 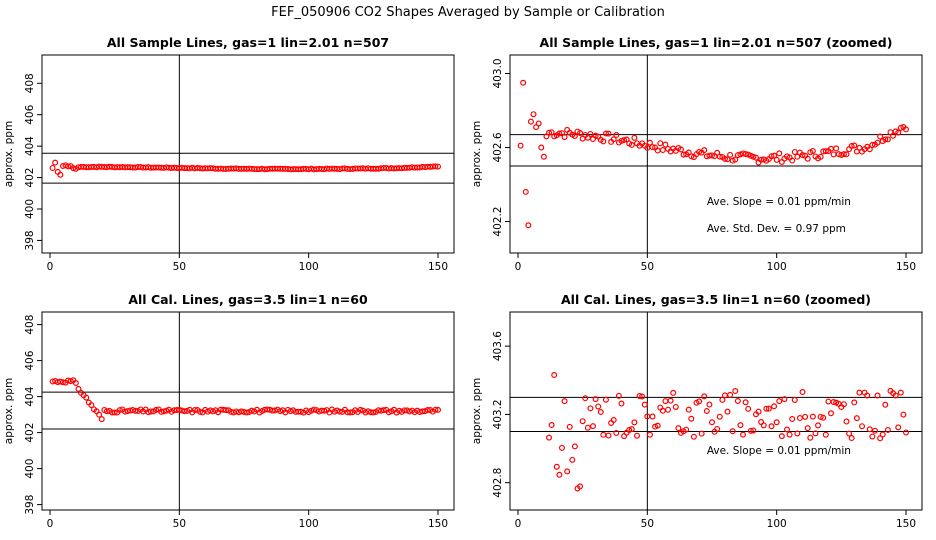 What do you see at coordinates (30, 240) in the screenshot?
I see `y-tick-label: 398` at bounding box center [30, 240].